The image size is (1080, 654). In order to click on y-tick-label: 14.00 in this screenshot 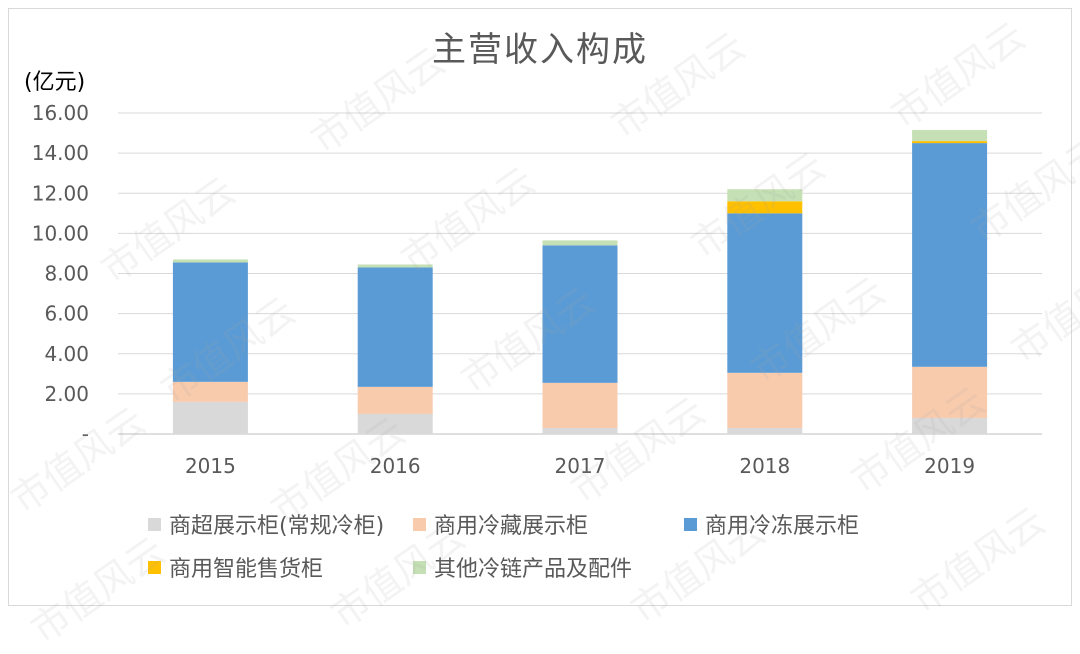, I will do `click(60, 153)`.